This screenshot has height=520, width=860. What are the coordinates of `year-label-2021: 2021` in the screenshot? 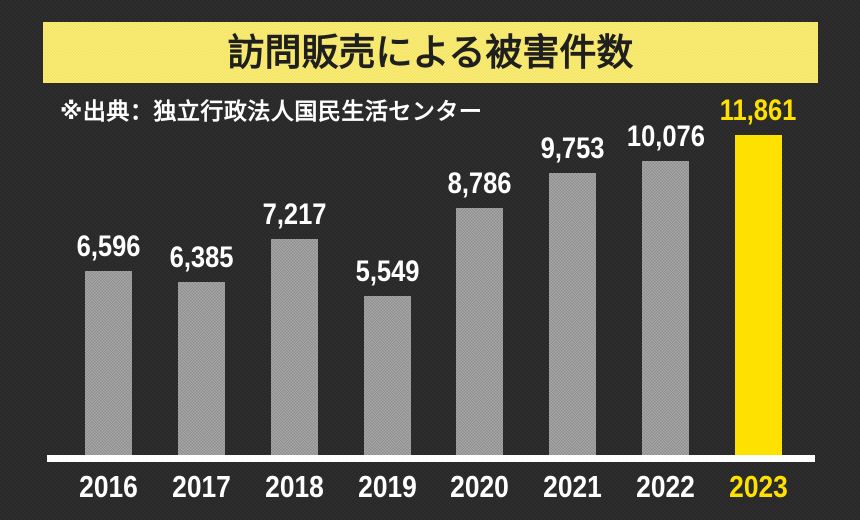 It's located at (573, 486).